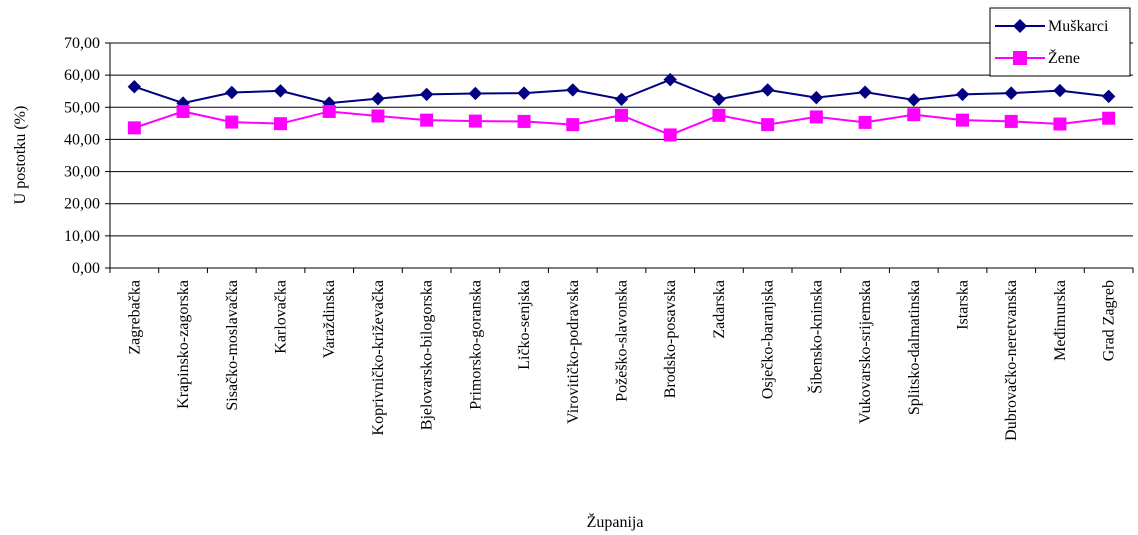 This screenshot has width=1138, height=535. What do you see at coordinates (82, 172) in the screenshot?
I see `y-tick-label: 30,00` at bounding box center [82, 172].